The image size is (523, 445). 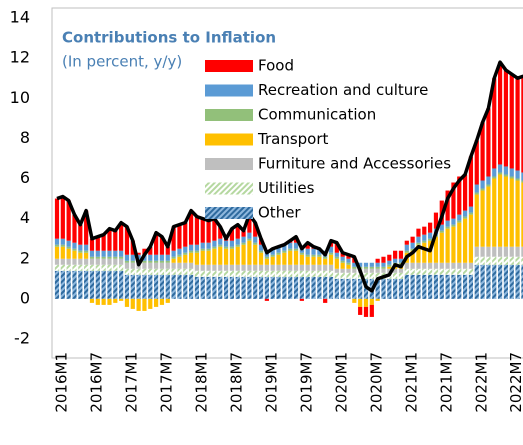 I want to click on x-tick-label: 2016M7, so click(x=96, y=382).